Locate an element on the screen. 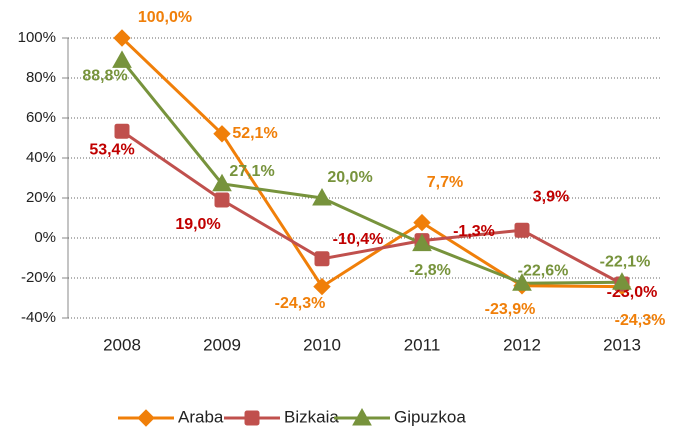  y-tick-label: 80% is located at coordinates (41, 77).